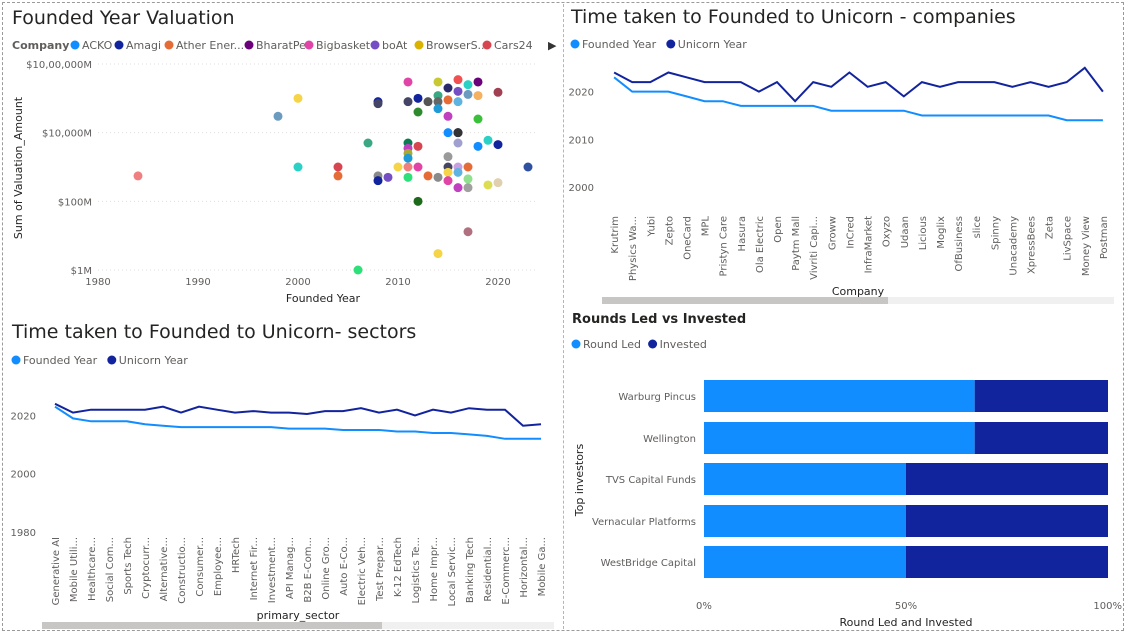 The width and height of the screenshot is (1128, 635). I want to click on legend-label: Invested, so click(683, 344).